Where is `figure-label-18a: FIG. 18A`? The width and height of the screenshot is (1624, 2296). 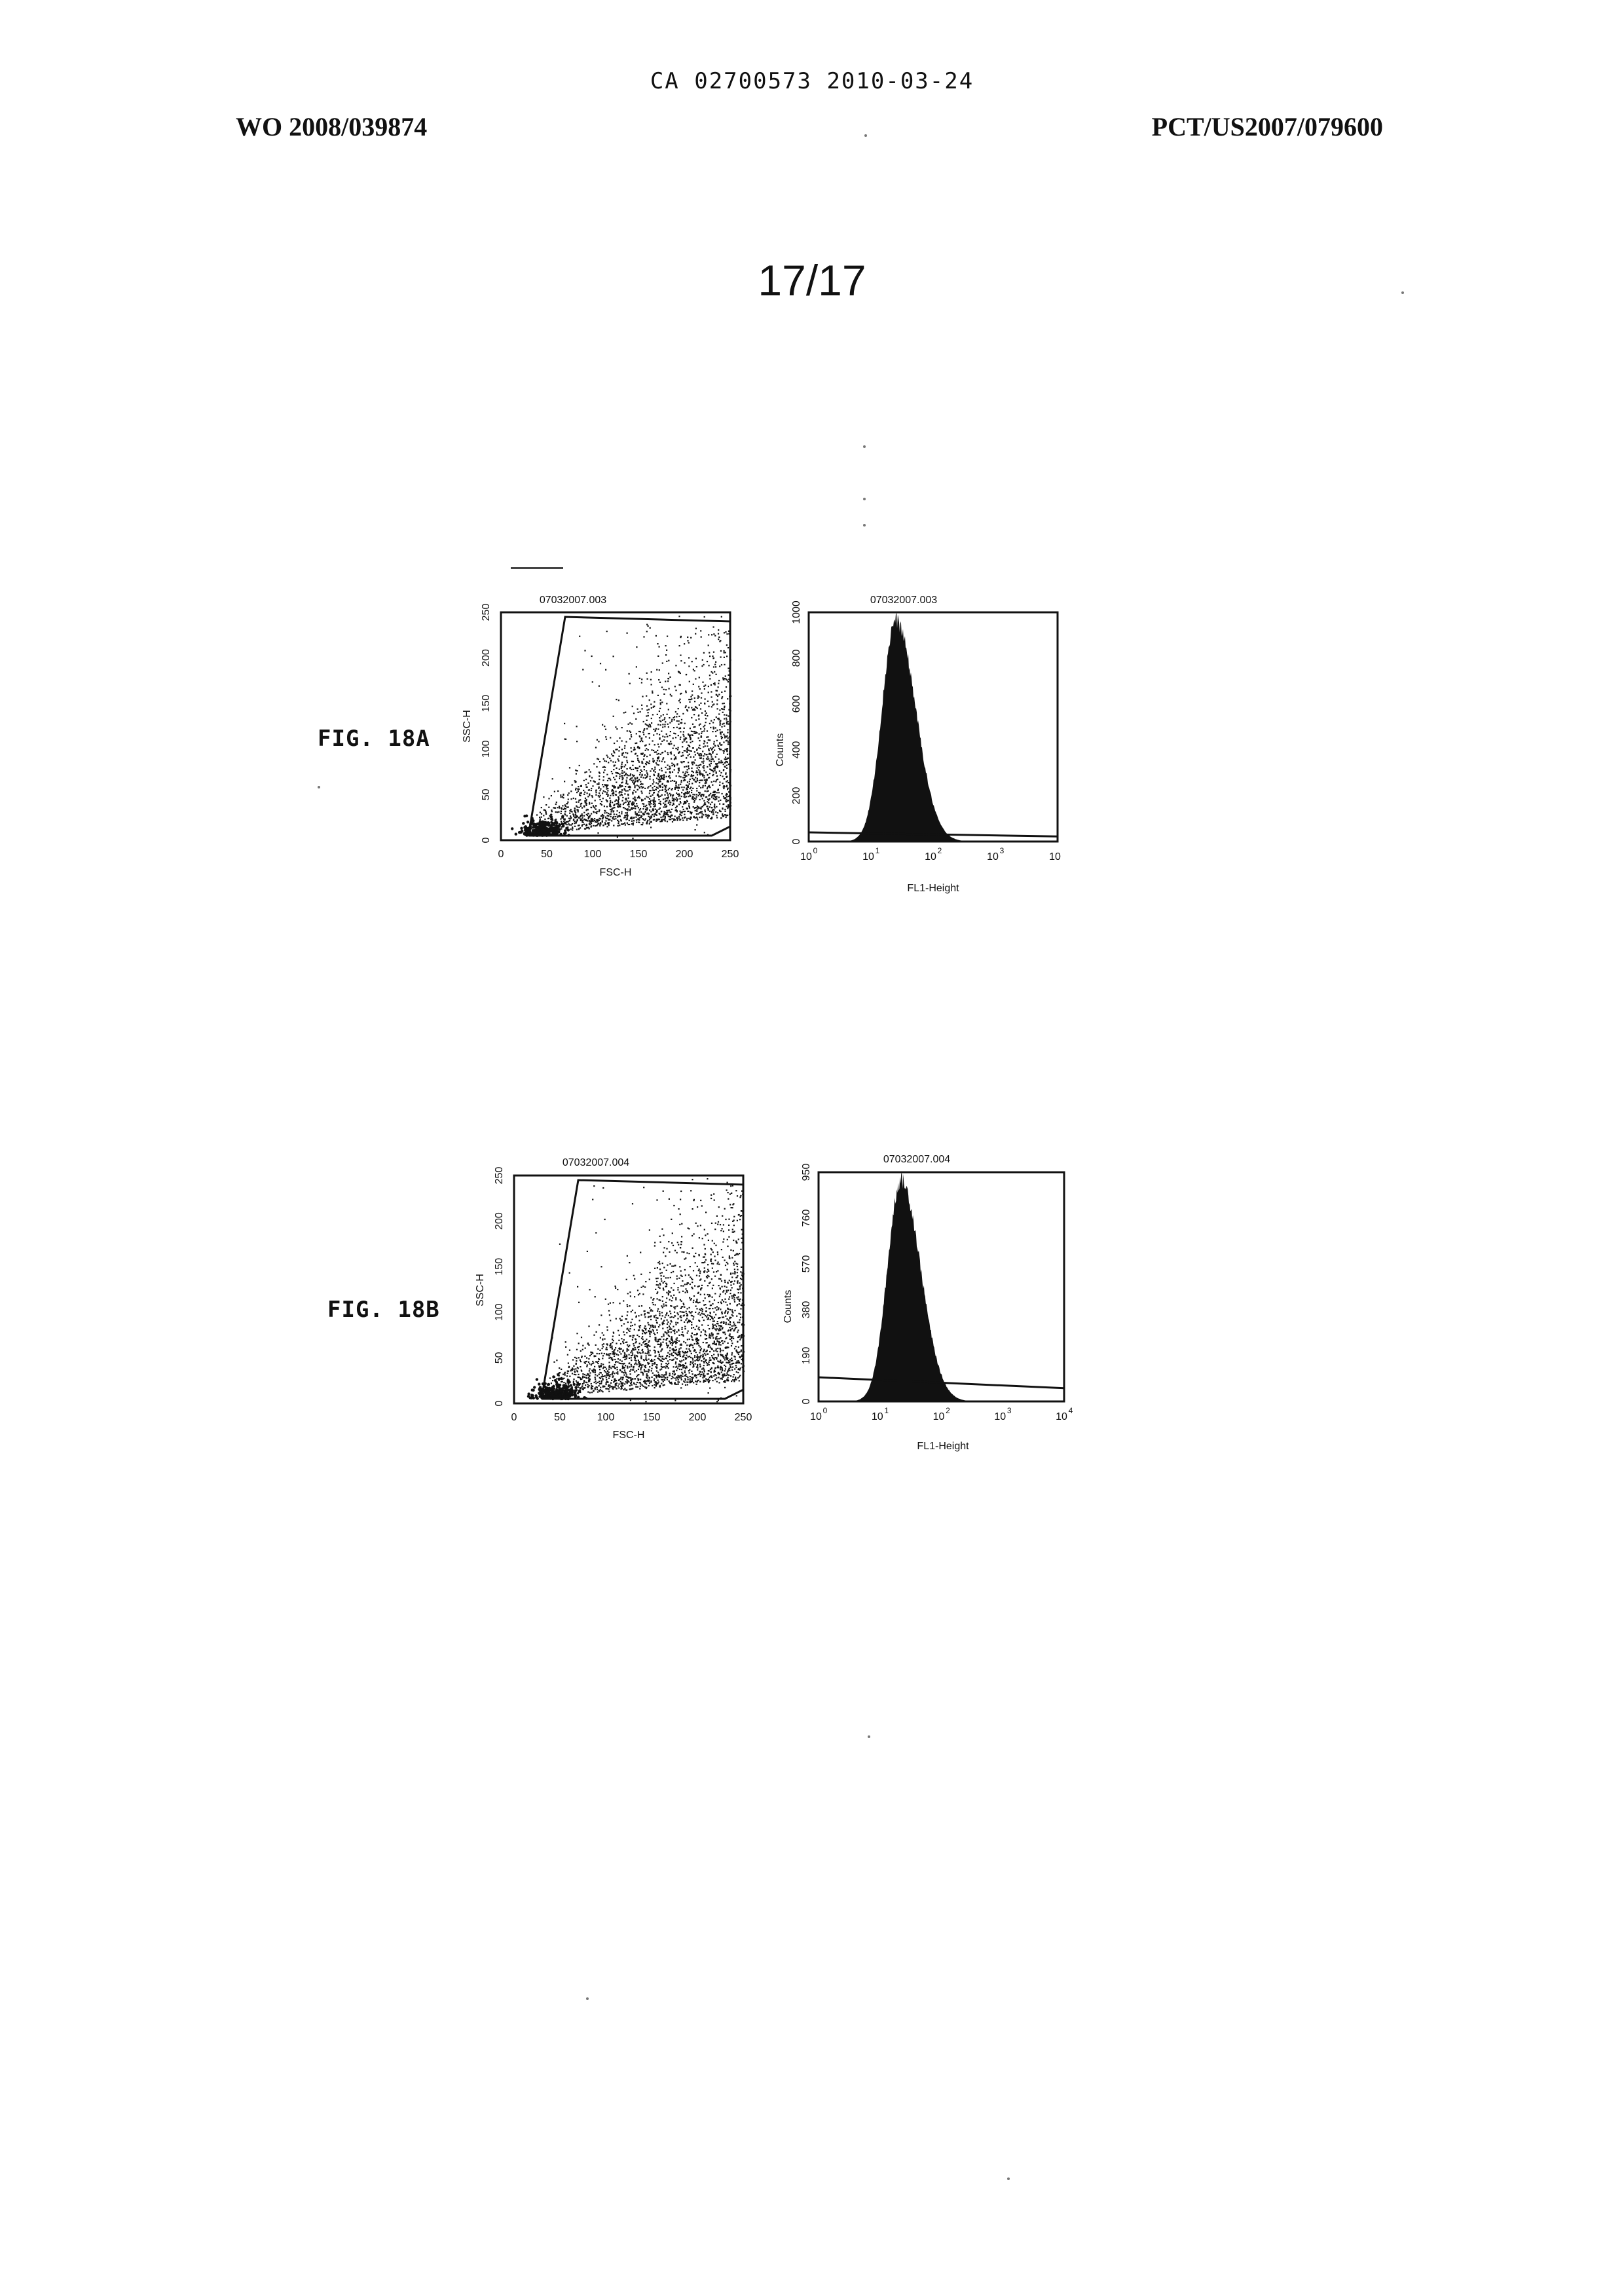
figure-label-18a: FIG. 18A is located at coordinates (374, 739).